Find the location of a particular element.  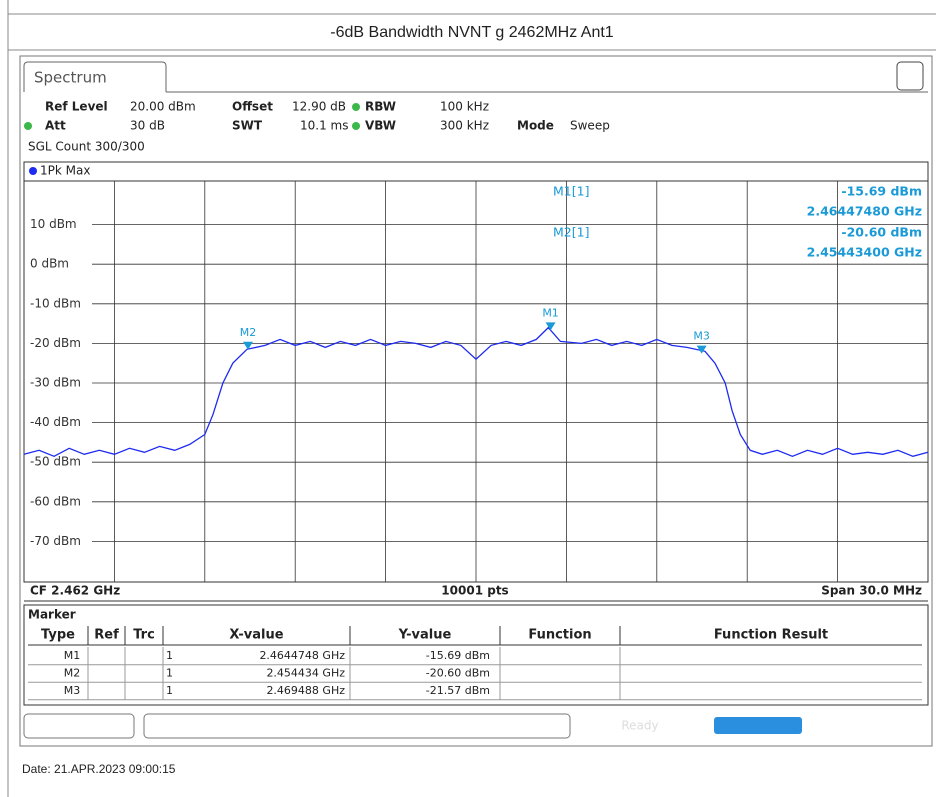

trace-dot is located at coordinates (33, 171).